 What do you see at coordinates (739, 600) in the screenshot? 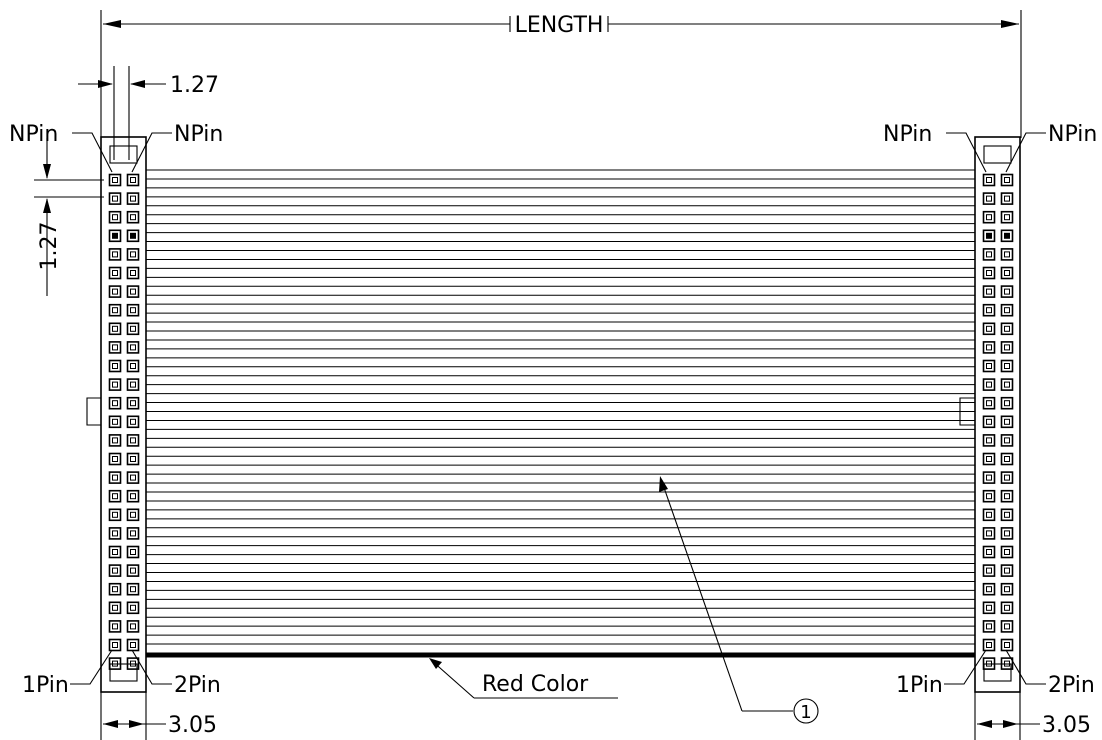
I see `item-balloon-leader: 1` at bounding box center [739, 600].